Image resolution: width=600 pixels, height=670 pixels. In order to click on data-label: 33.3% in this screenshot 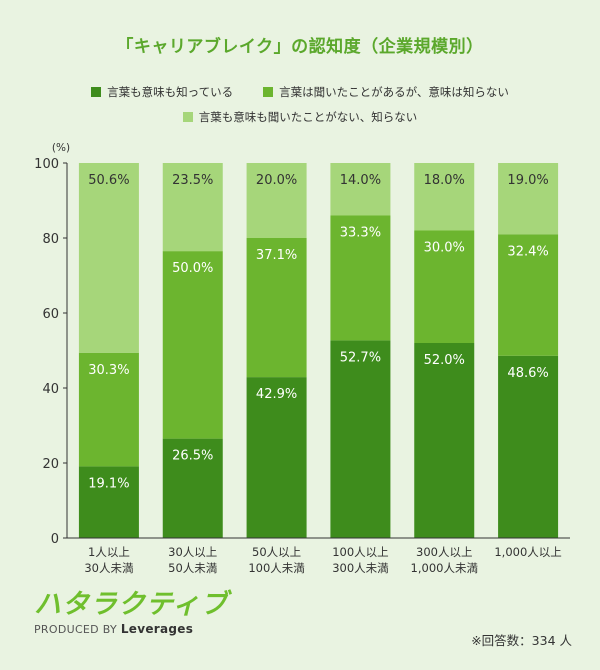, I will do `click(360, 233)`.